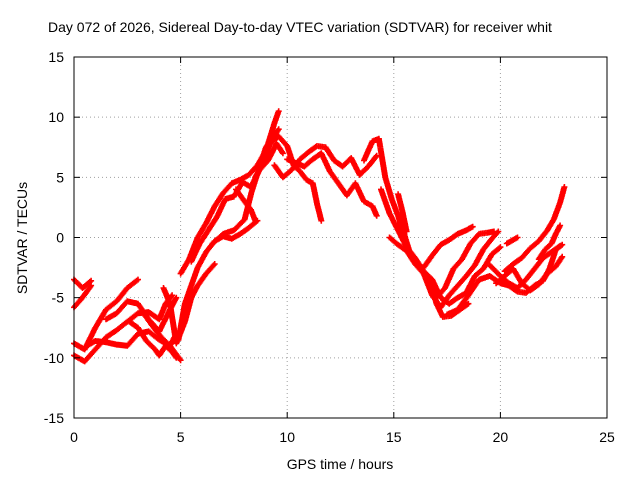 The image size is (640, 480). What do you see at coordinates (181, 437) in the screenshot?
I see `x-tick-label: 5` at bounding box center [181, 437].